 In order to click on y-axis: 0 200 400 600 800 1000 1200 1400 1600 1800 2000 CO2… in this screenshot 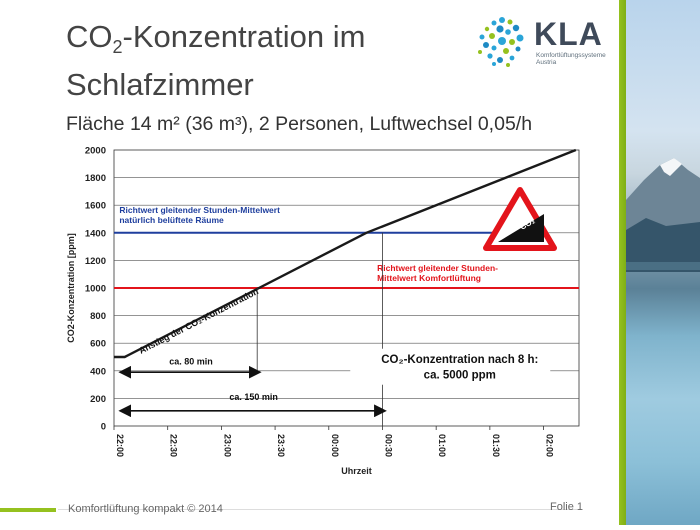, I will do `click(86, 289)`.